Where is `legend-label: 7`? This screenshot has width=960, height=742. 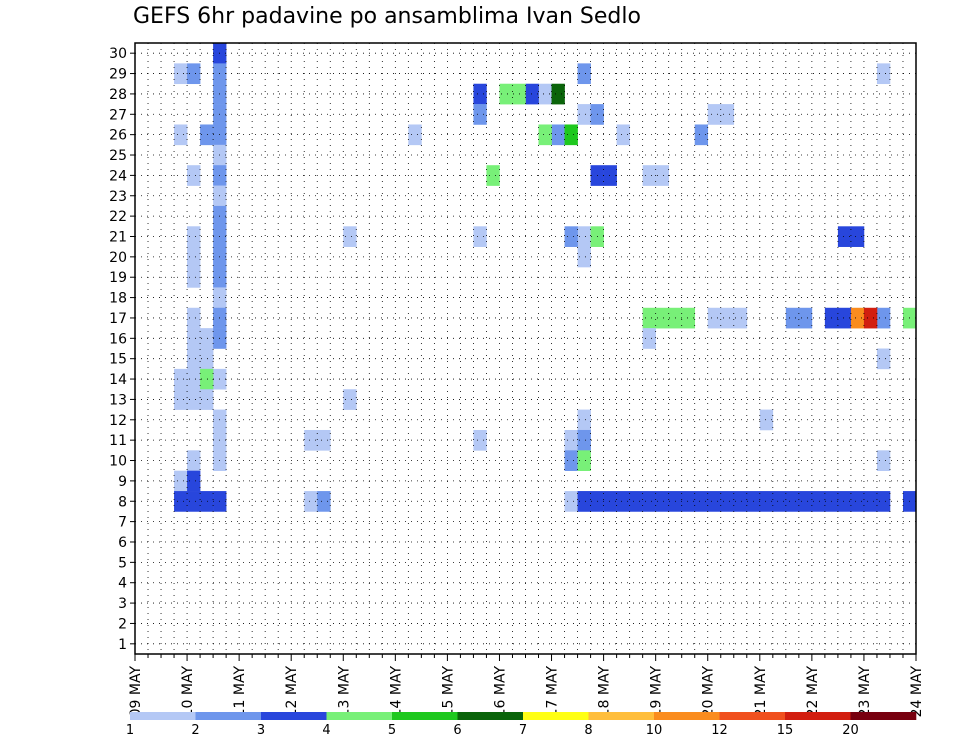 legend-label: 7 is located at coordinates (523, 730).